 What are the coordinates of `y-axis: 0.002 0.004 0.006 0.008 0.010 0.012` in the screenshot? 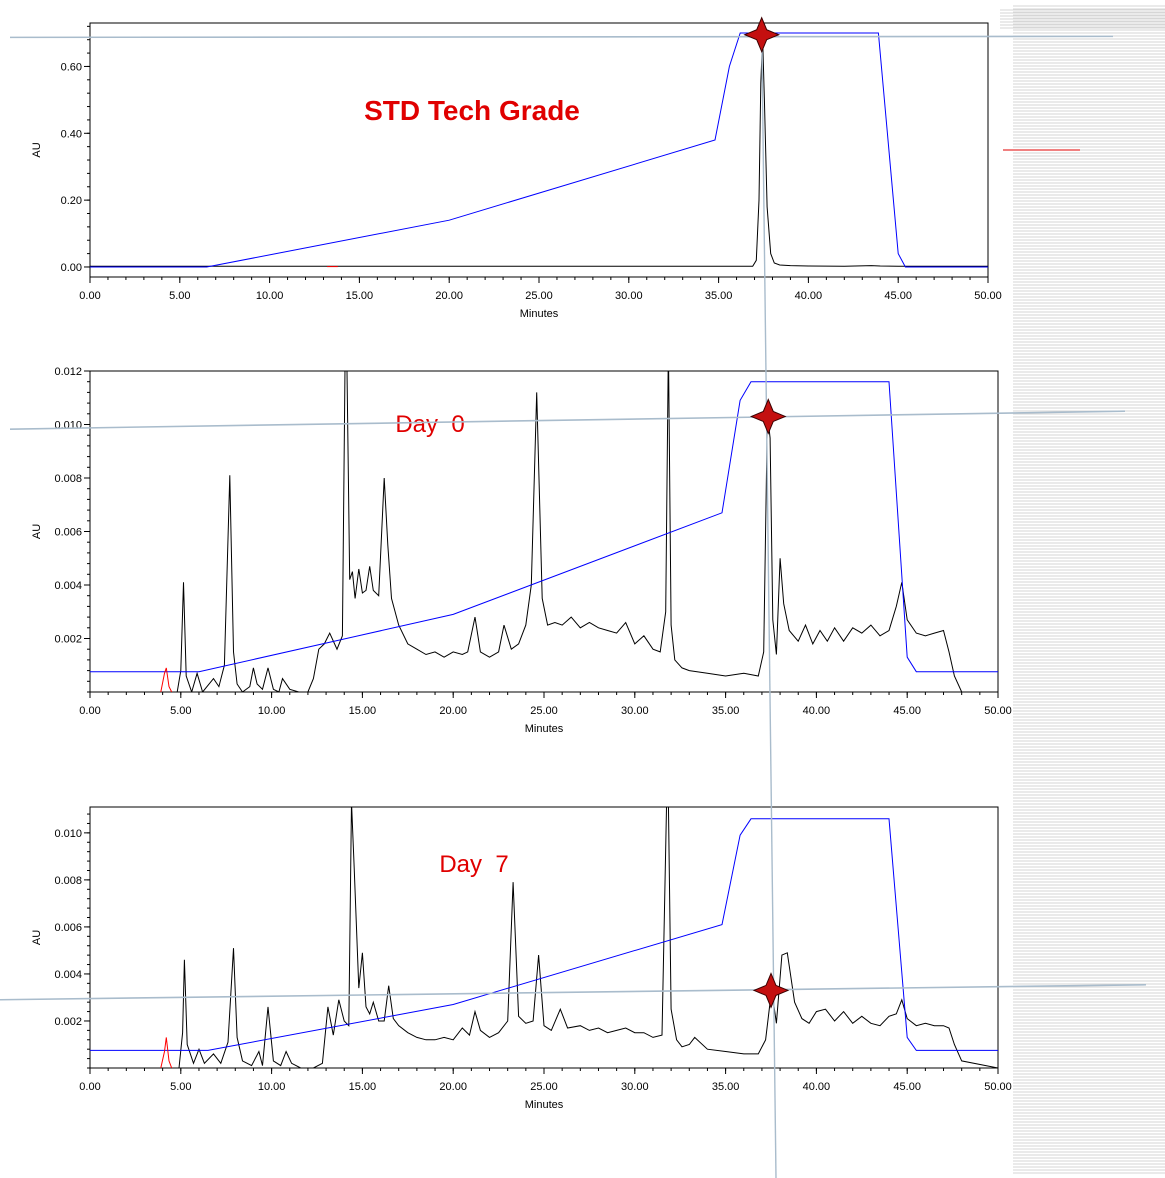 It's located at (72, 529).